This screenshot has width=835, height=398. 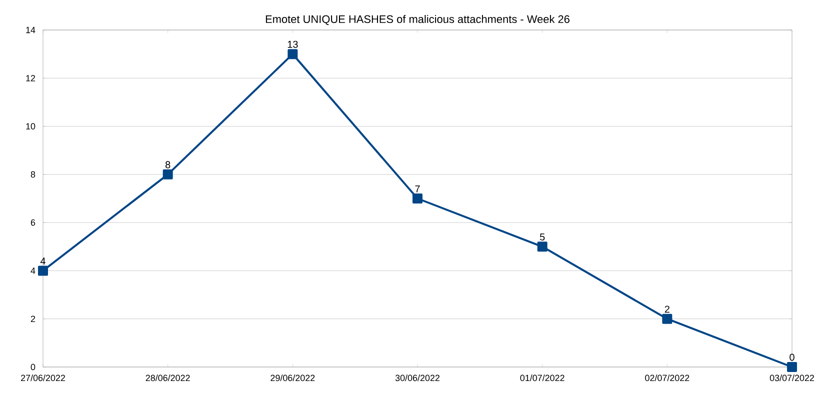 What do you see at coordinates (33, 174) in the screenshot?
I see `y-tick-label: 8` at bounding box center [33, 174].